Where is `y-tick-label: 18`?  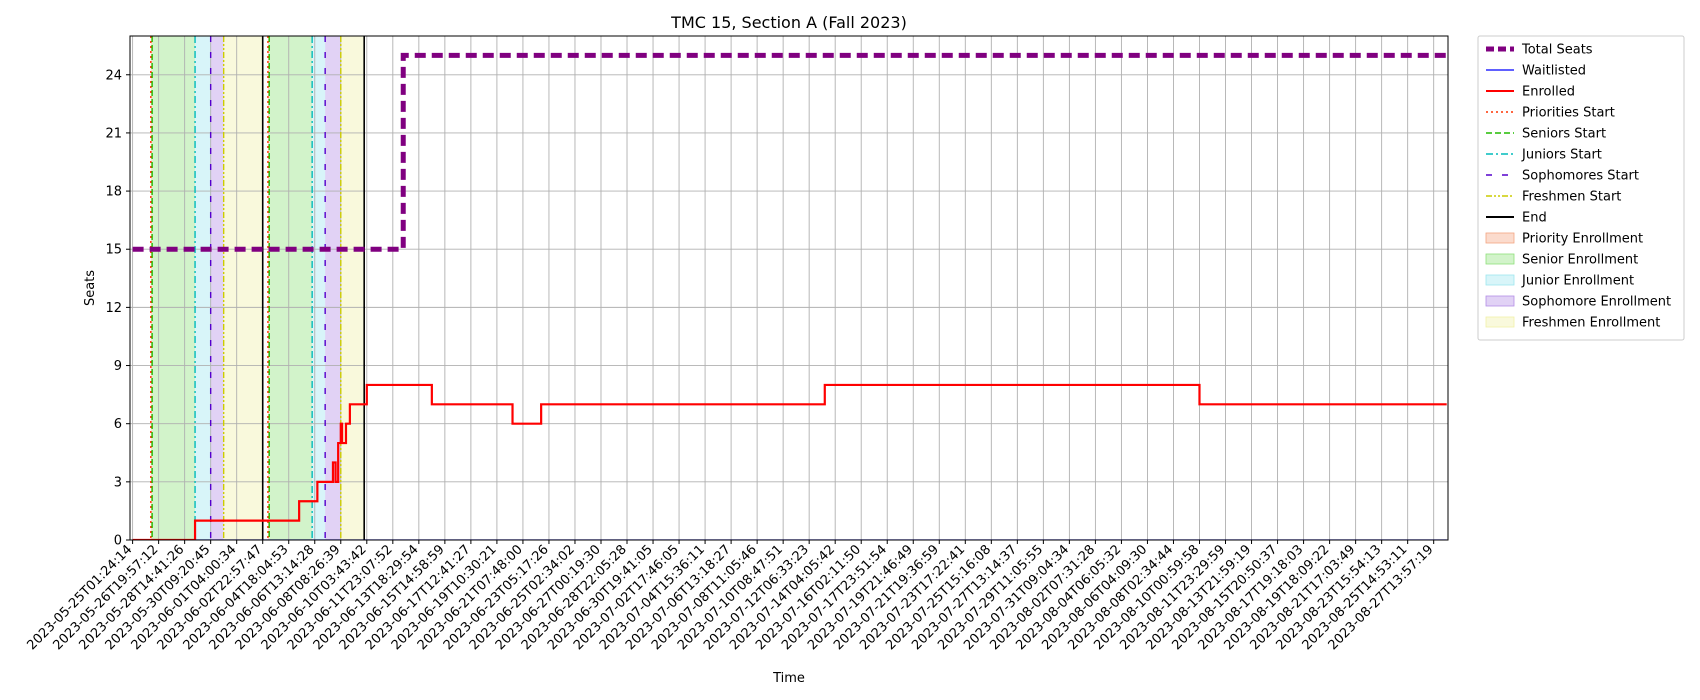 y-tick-label: 18 is located at coordinates (113, 192).